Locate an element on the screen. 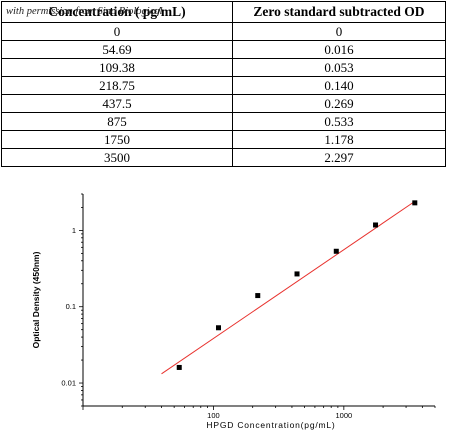 The height and width of the screenshot is (433, 450). cell-od: 0.140 is located at coordinates (339, 85).